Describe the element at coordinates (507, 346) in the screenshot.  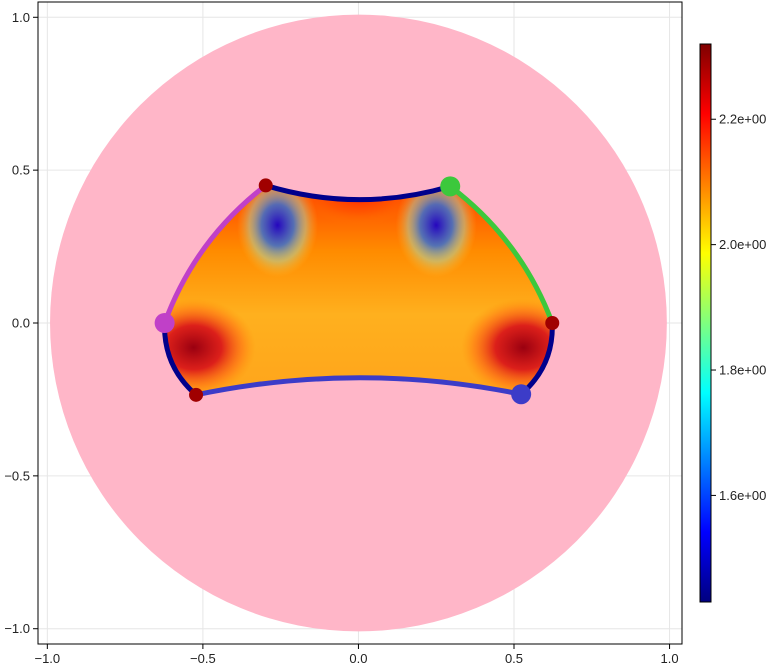
I see `heat-high-region-right` at that location.